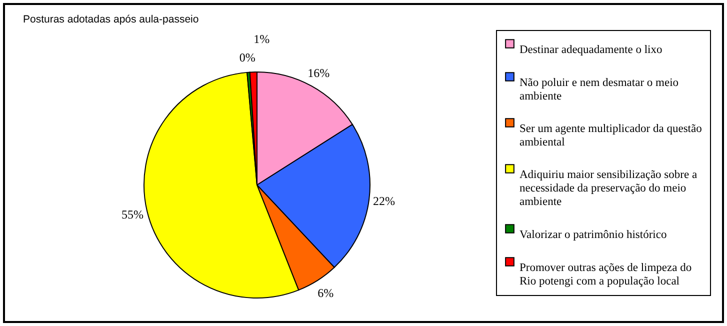  What do you see at coordinates (609, 188) in the screenshot?
I see `legend-label: Adiquiriu maior sensibilização sobre a necessidade da preservação do meio ambiente` at bounding box center [609, 188].